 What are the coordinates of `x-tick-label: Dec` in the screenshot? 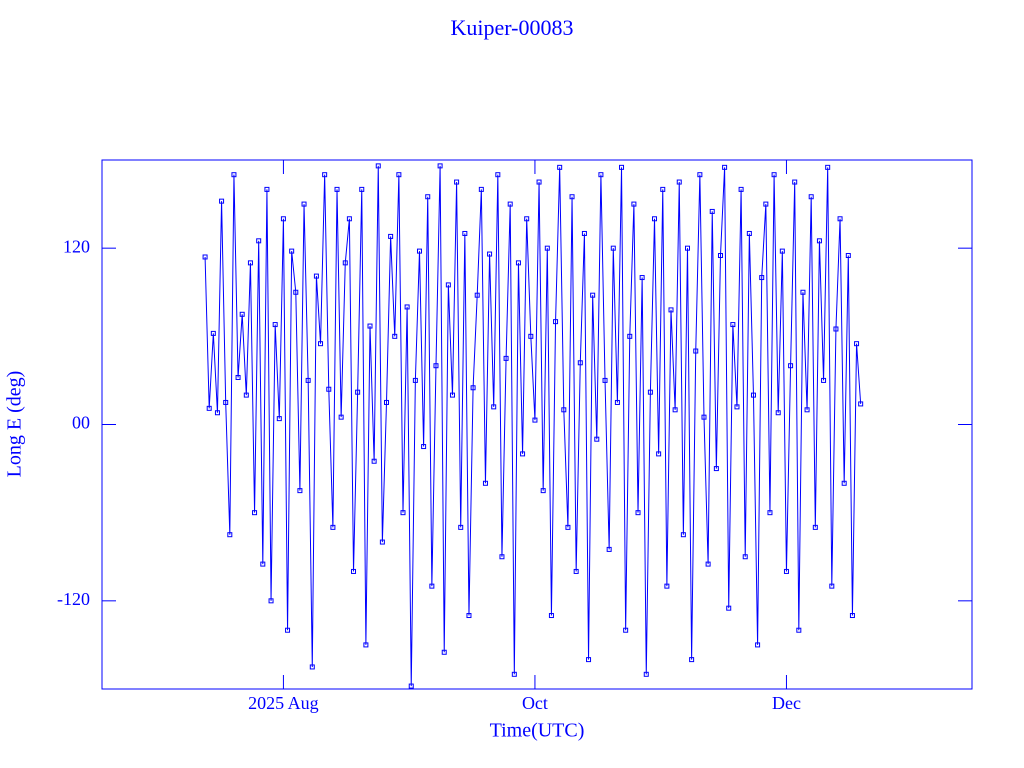 It's located at (786, 703).